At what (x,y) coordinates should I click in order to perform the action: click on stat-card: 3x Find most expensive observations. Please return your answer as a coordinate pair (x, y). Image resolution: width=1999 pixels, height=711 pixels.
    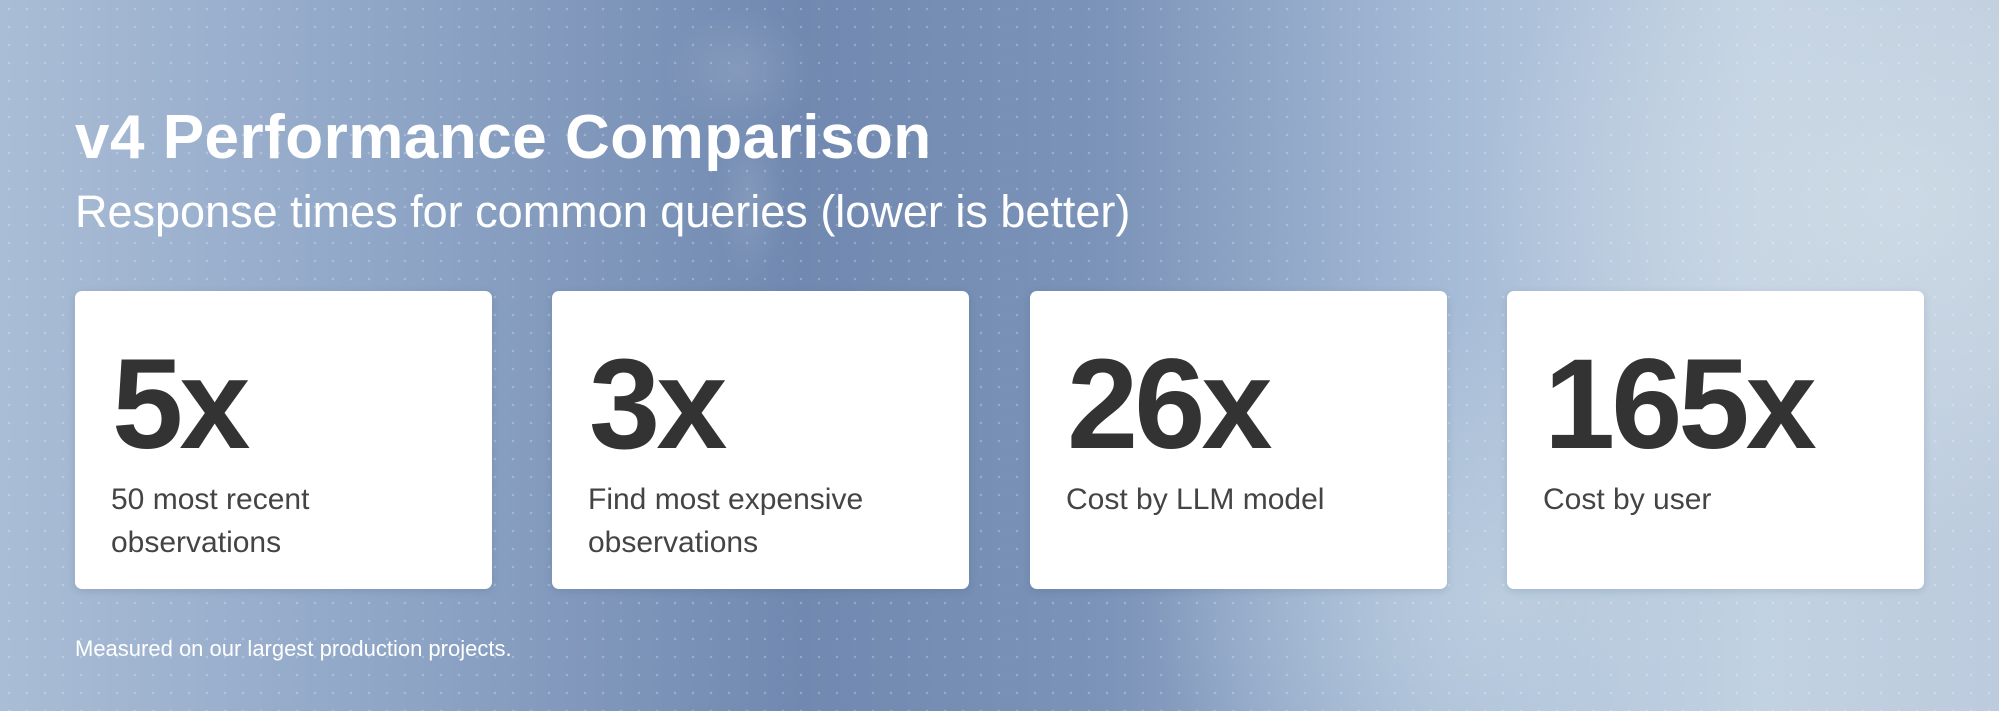
    Looking at the image, I should click on (760, 440).